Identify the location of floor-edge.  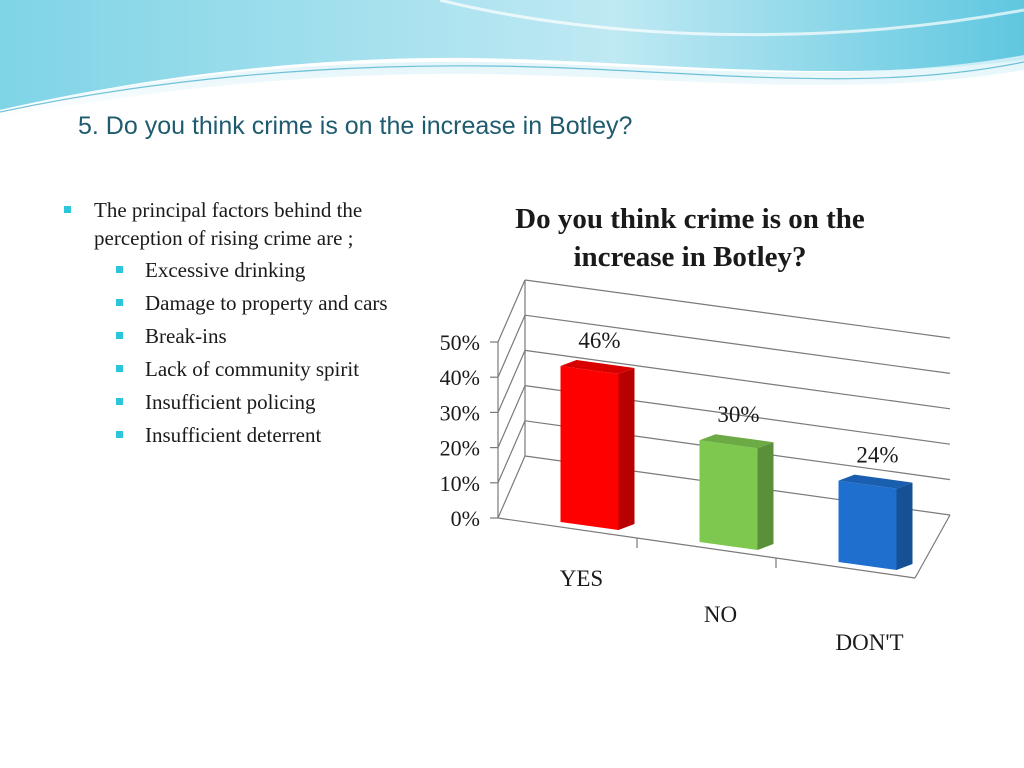
(932, 546).